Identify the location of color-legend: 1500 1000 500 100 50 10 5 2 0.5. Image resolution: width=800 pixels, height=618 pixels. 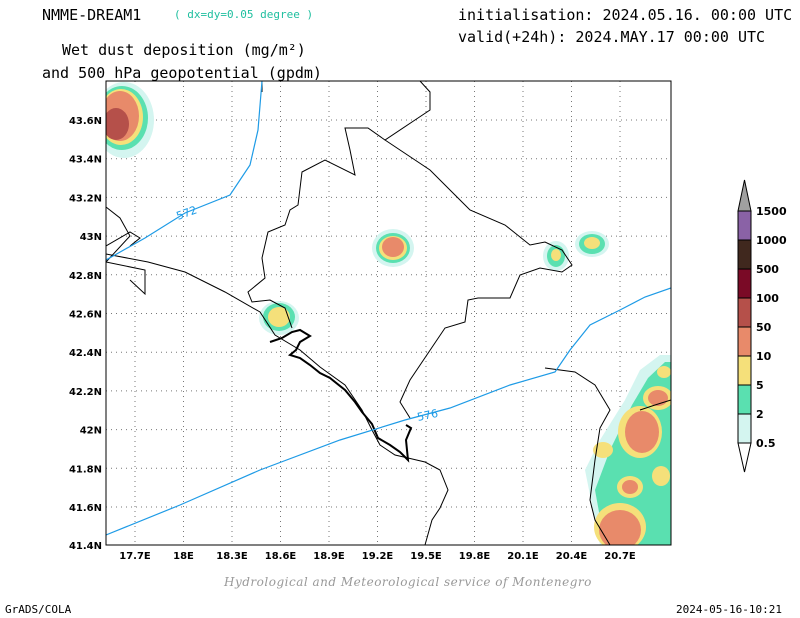
(762, 326).